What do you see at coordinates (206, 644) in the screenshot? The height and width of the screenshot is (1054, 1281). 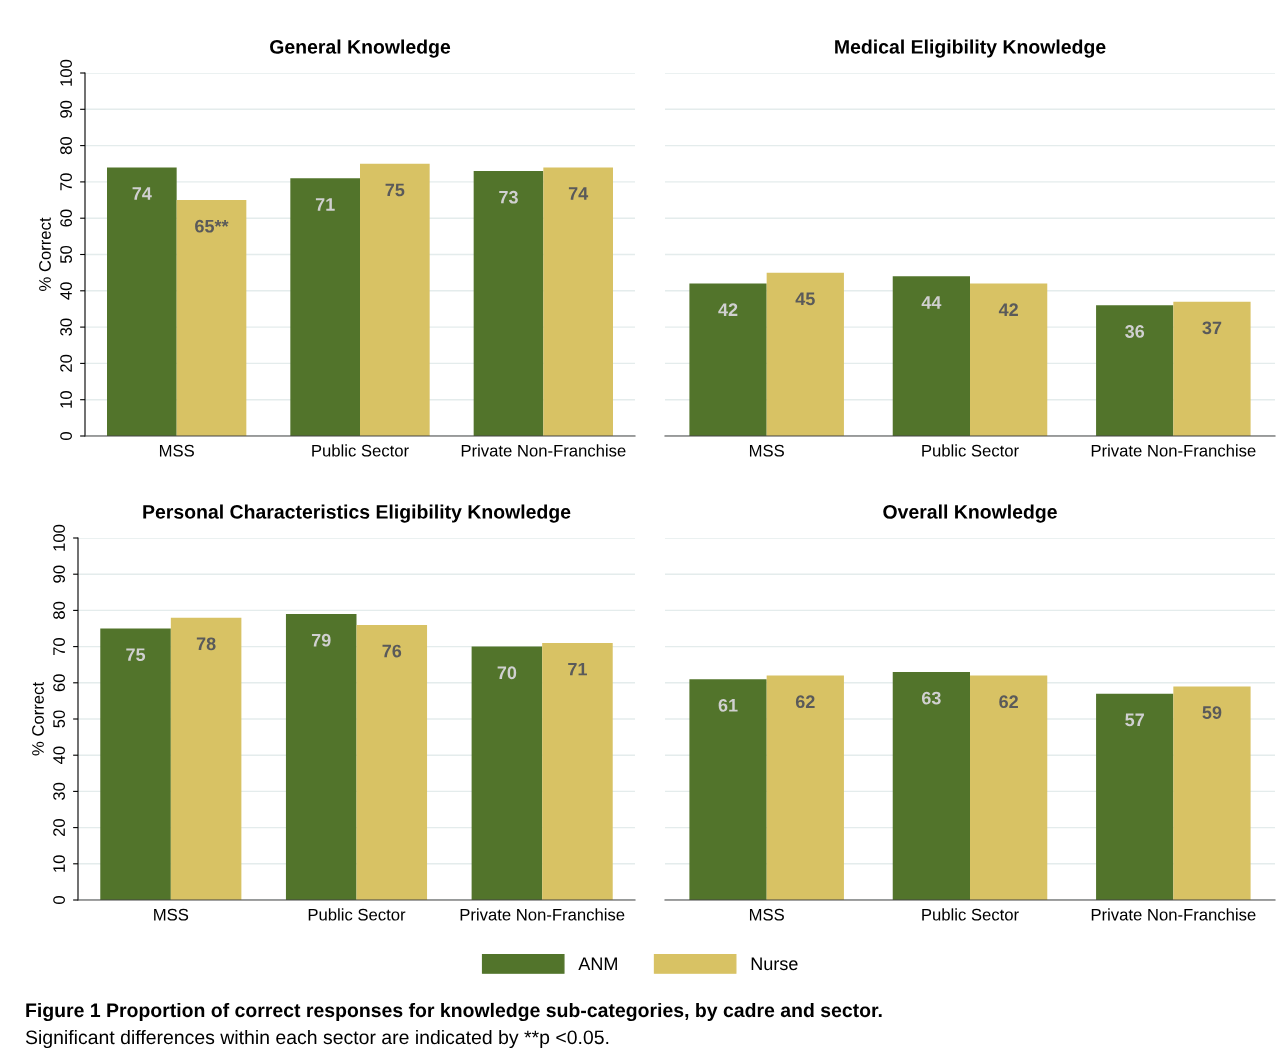 I see `data-label: 78` at bounding box center [206, 644].